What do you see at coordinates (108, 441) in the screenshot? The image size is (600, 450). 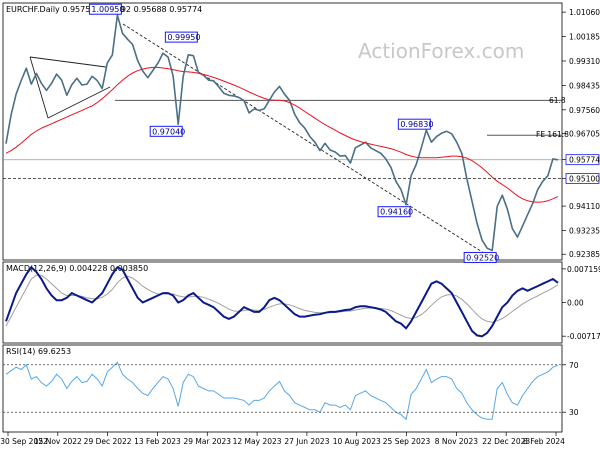 I see `x-tick-label: 29 Dec 2022` at bounding box center [108, 441].